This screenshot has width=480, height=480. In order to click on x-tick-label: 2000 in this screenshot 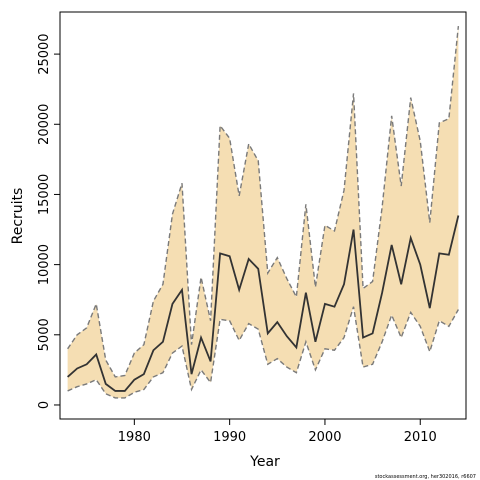, I will do `click(324, 437)`.